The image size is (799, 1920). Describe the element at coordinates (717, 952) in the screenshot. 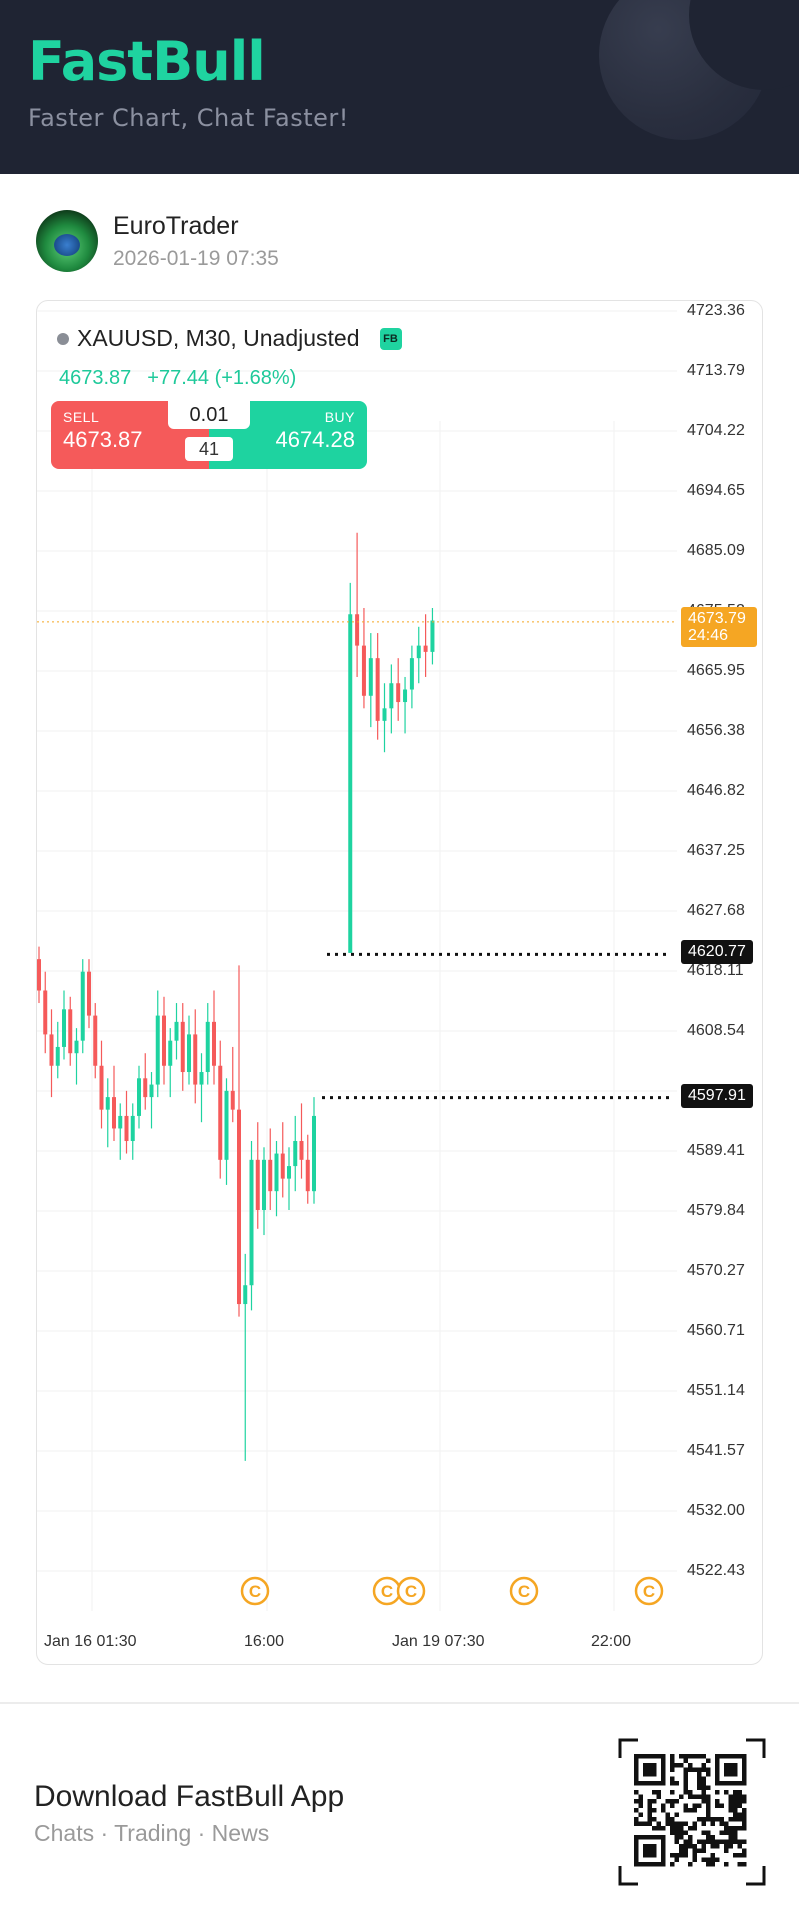

I see `price-level-tag: 4620.77` at that location.